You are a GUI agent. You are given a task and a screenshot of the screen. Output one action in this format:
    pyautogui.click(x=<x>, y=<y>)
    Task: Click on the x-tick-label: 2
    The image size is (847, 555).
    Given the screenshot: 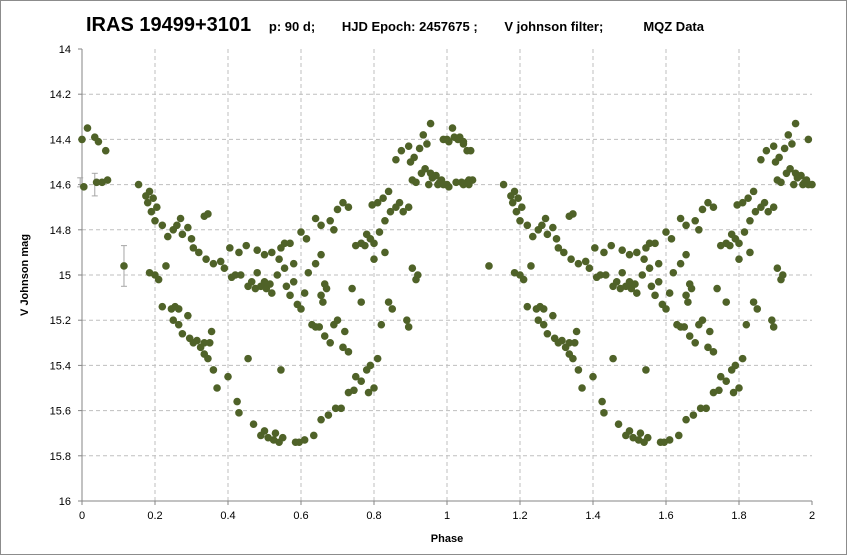 What is the action you would take?
    pyautogui.click(x=812, y=516)
    